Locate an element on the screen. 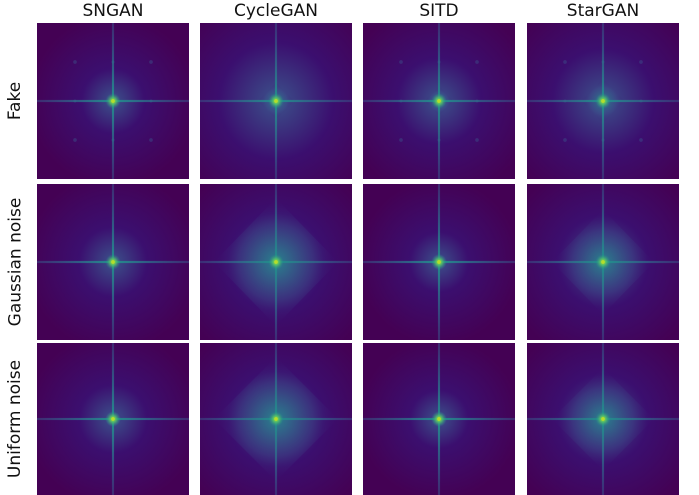 The height and width of the screenshot is (495, 699). spectrum-panel-stargan-uniform-noise is located at coordinates (603, 419).